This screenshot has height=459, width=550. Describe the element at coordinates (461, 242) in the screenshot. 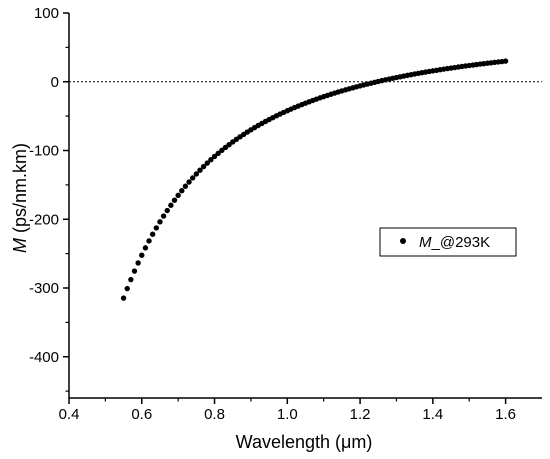

I see `legend-label-rest: _@293K` at that location.